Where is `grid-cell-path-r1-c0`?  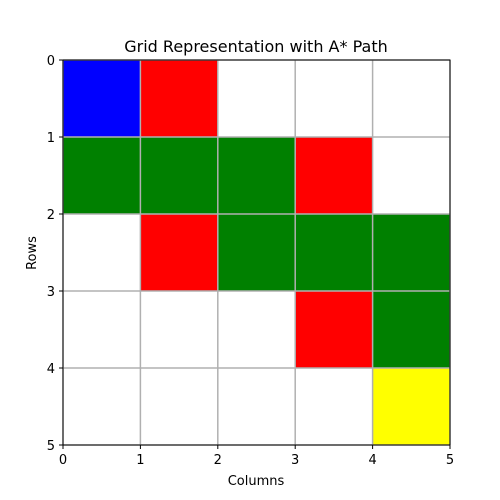
grid-cell-path-r1-c0 is located at coordinates (101, 175).